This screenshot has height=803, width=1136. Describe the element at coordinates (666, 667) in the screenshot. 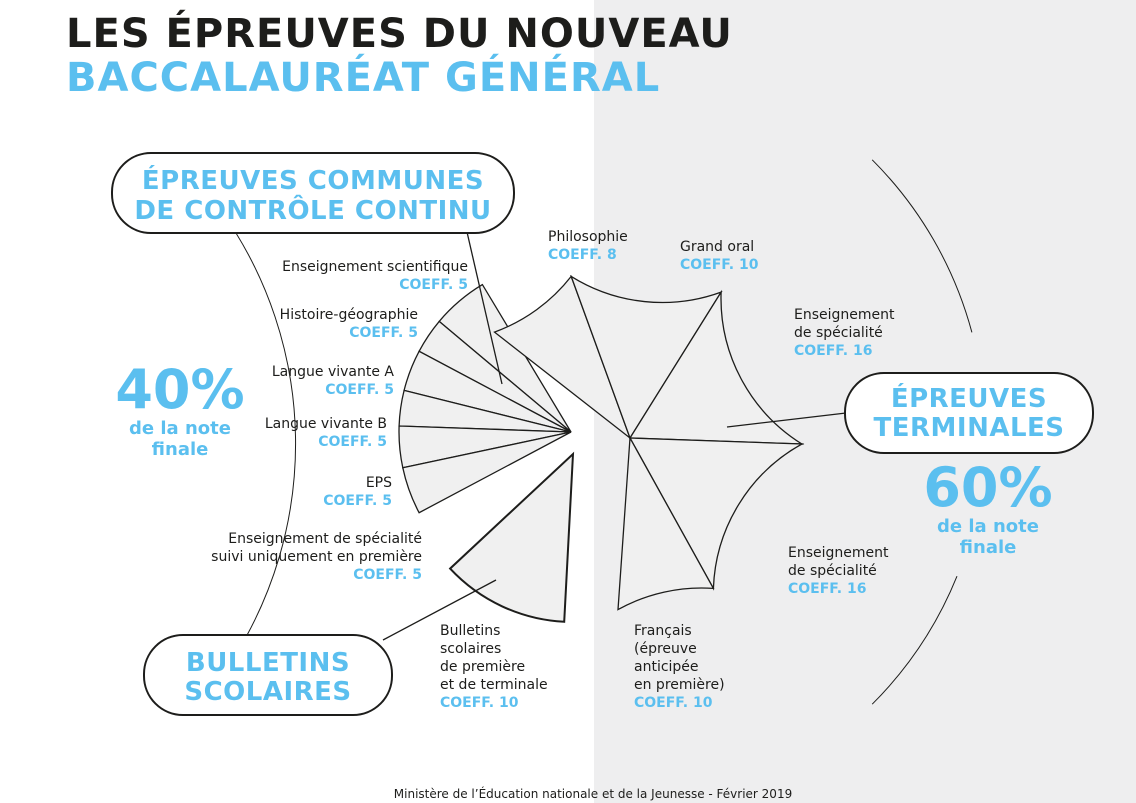

I see `label-line-3: anticipée` at that location.